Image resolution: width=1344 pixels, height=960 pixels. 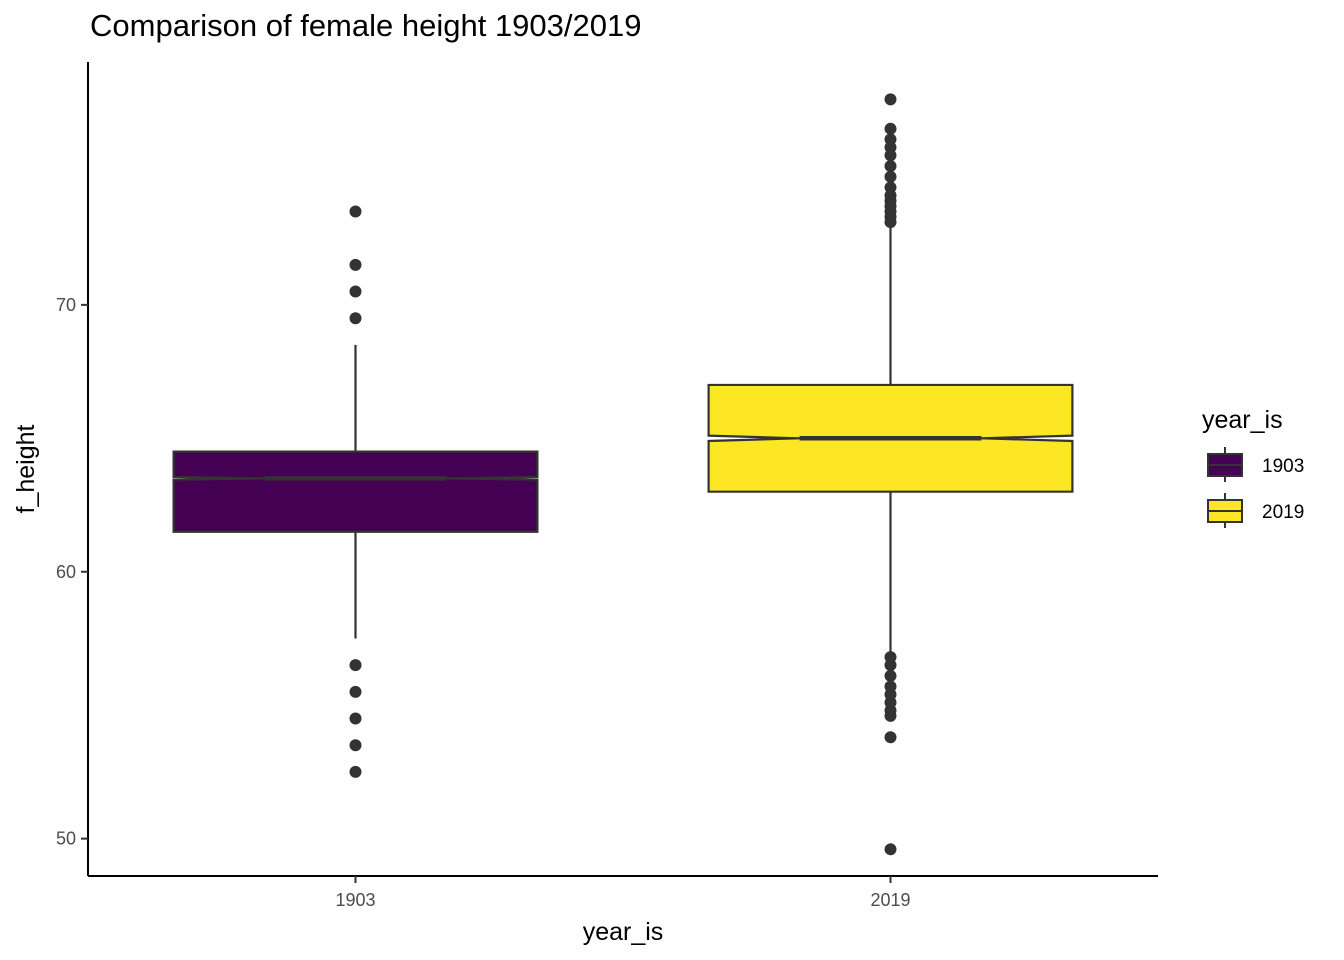 I want to click on x-ticks: 1903 2019, so click(x=623, y=893).